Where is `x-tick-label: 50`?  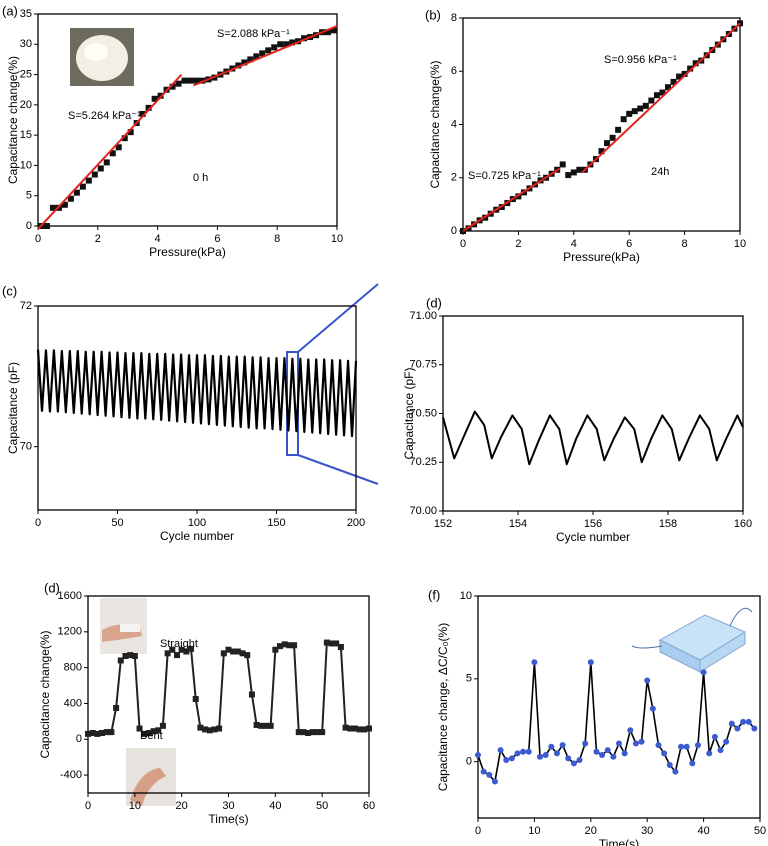
x-tick-label: 50 is located at coordinates (322, 806).